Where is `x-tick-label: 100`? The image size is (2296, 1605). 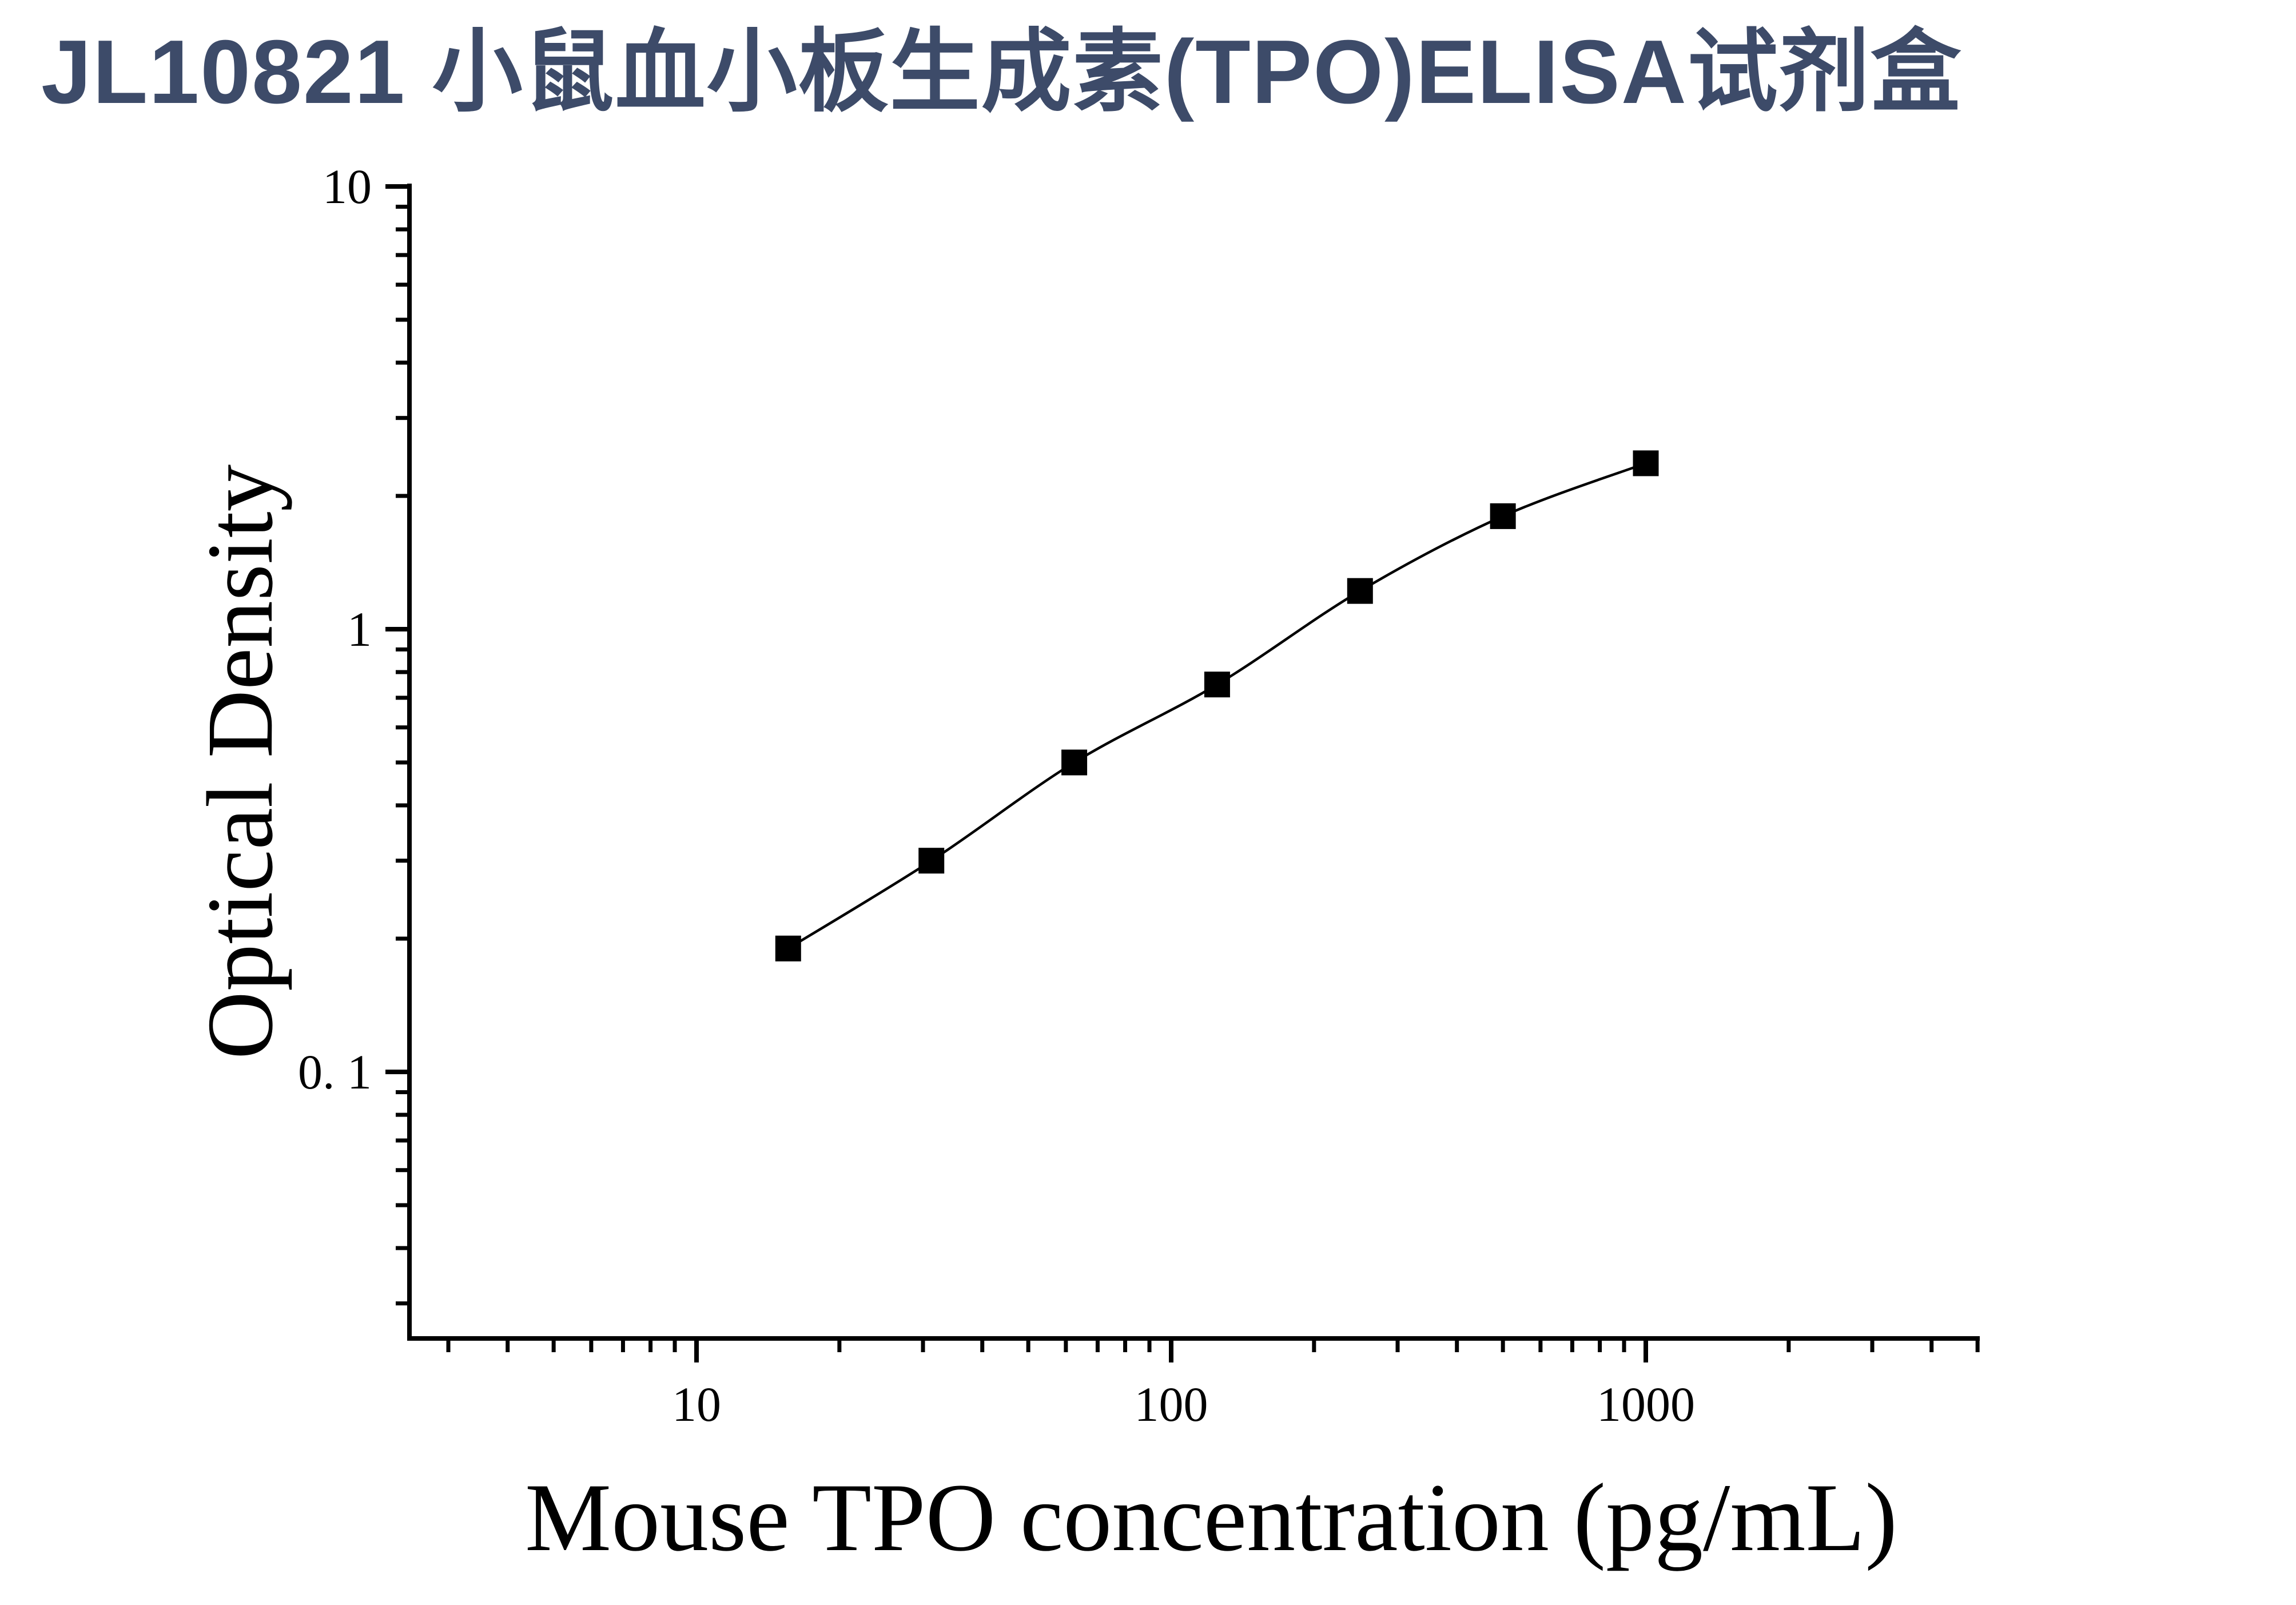
x-tick-label: 100 is located at coordinates (1171, 1404).